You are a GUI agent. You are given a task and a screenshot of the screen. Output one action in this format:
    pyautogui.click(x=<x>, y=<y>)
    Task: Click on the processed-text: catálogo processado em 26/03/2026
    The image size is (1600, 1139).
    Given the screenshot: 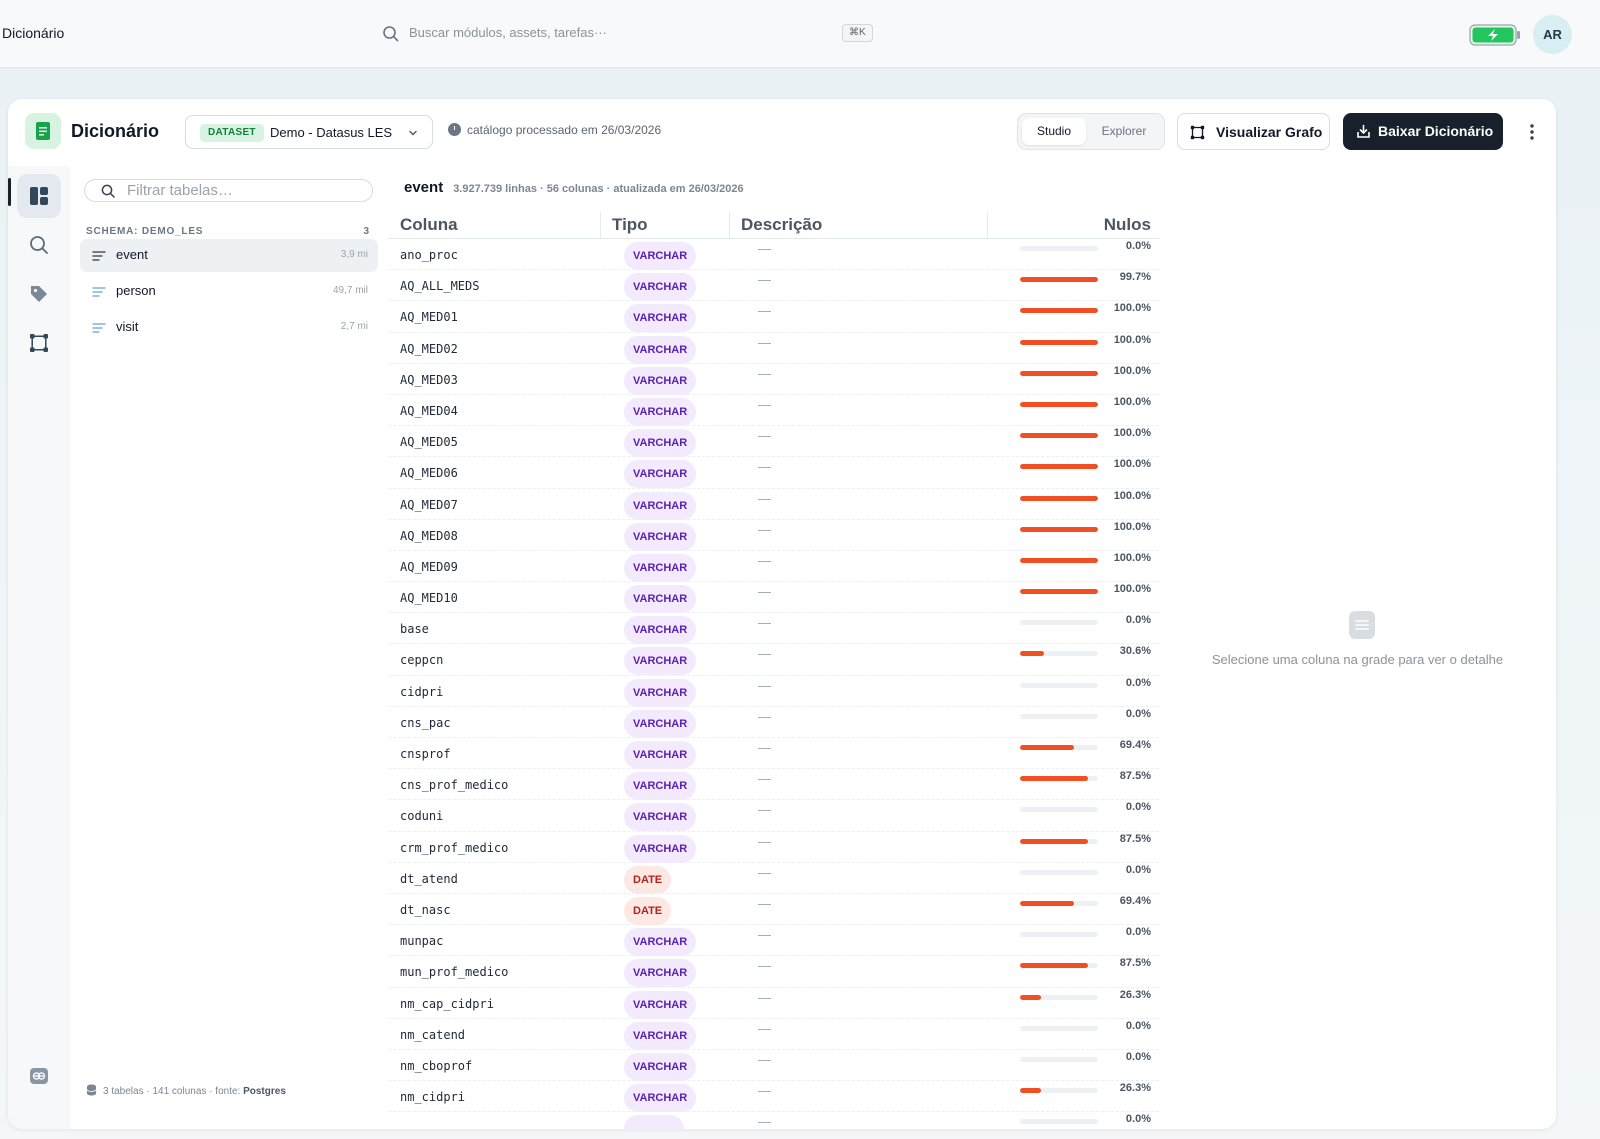 What is the action you would take?
    pyautogui.click(x=564, y=130)
    